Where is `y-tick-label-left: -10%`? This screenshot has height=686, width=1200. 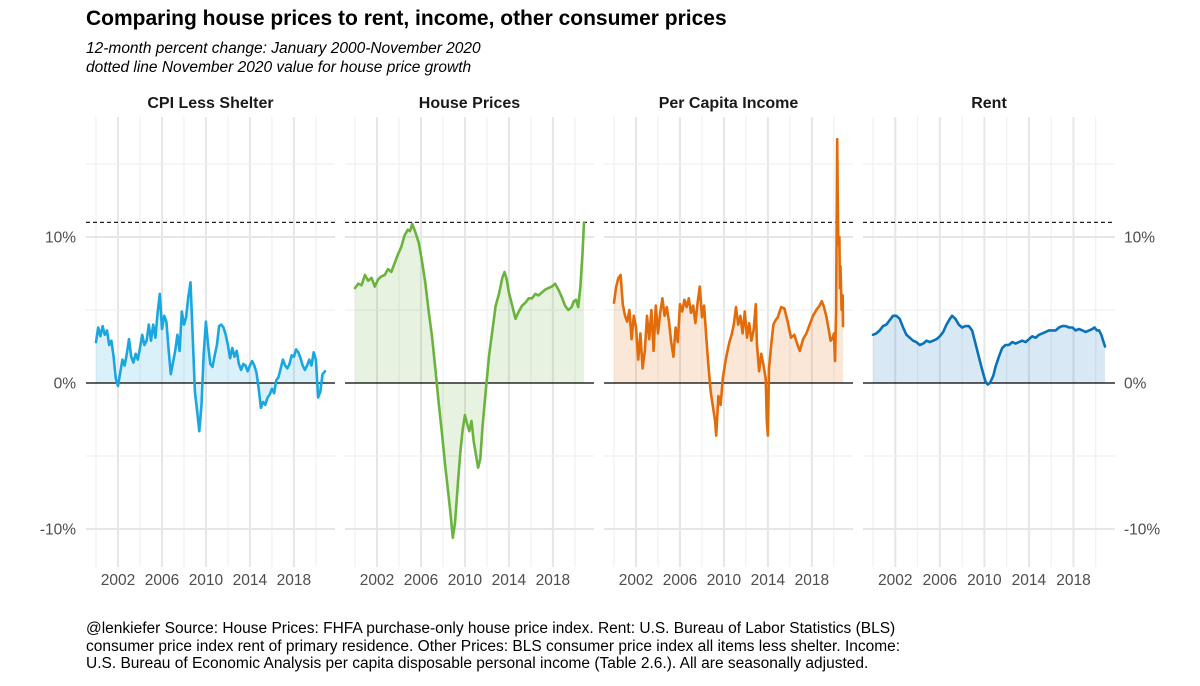 y-tick-label-left: -10% is located at coordinates (58, 530).